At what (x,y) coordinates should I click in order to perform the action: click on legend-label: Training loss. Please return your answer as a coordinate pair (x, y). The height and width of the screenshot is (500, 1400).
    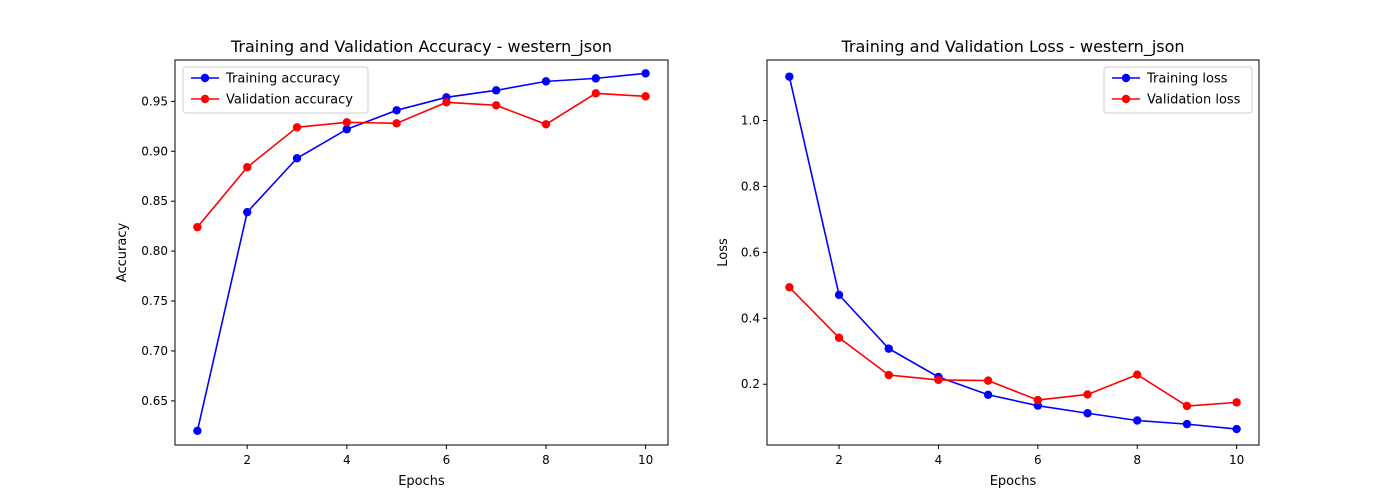
    Looking at the image, I should click on (1187, 79).